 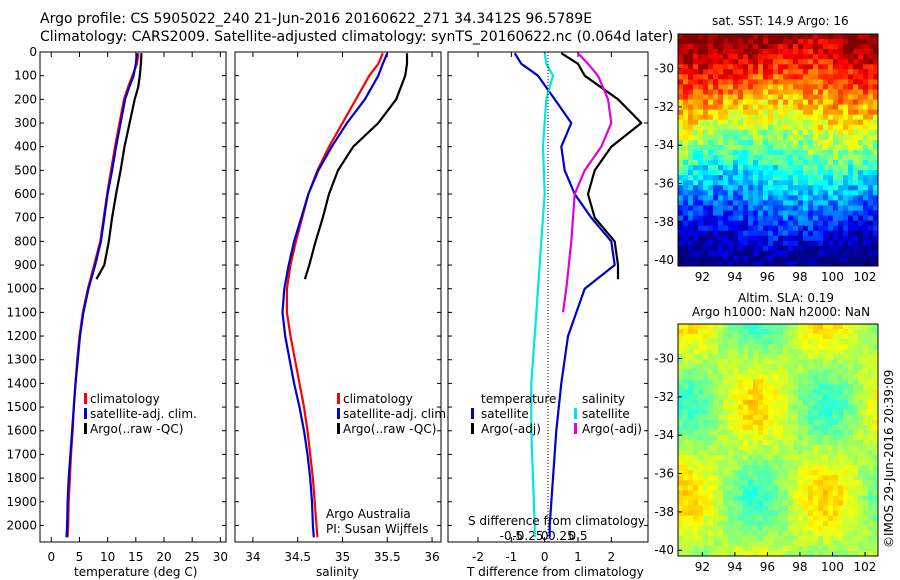 What do you see at coordinates (555, 572) in the screenshot?
I see `difference-xlabel: T difference from climatology` at bounding box center [555, 572].